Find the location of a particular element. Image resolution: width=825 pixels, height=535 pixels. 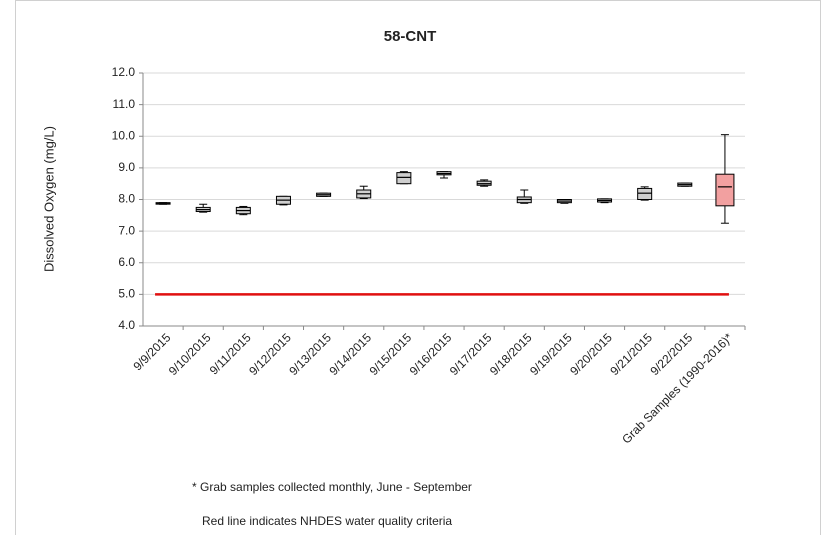

y-axis-label: Dissolved Oxygen (mg/L) is located at coordinates (48, 199).